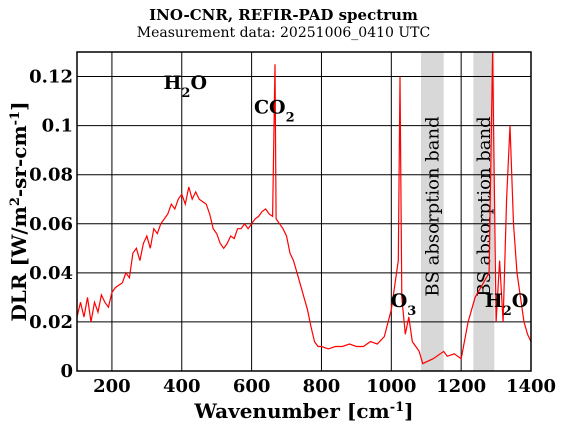 Image resolution: width=567 pixels, height=425 pixels. What do you see at coordinates (66, 371) in the screenshot?
I see `y-tick-label: 0` at bounding box center [66, 371].